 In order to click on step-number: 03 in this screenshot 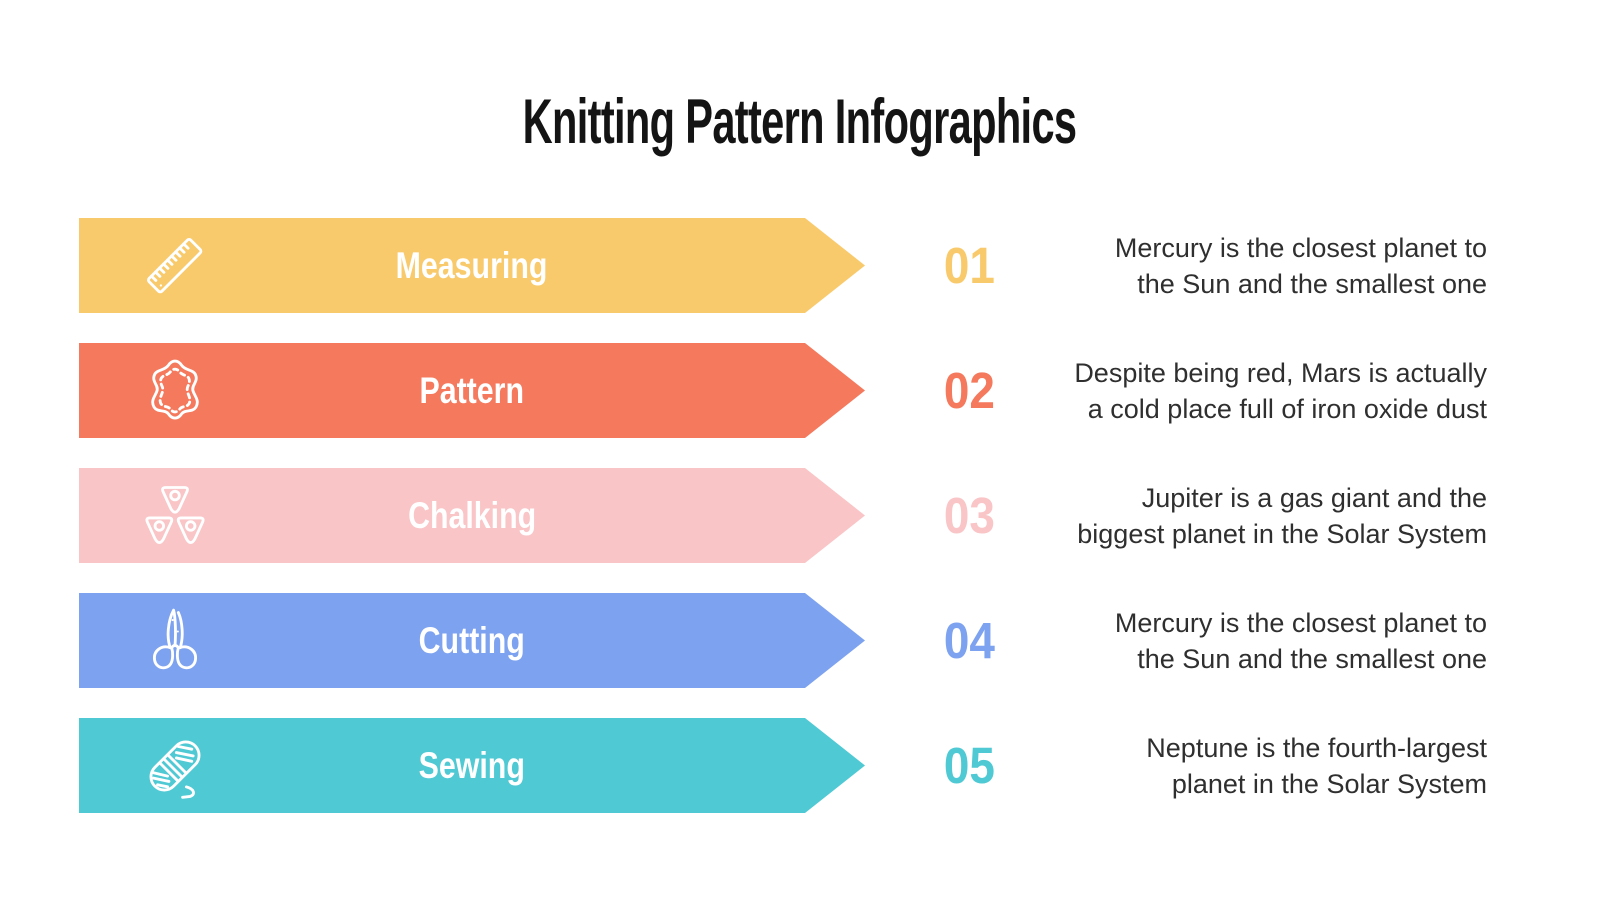, I will do `click(969, 515)`.